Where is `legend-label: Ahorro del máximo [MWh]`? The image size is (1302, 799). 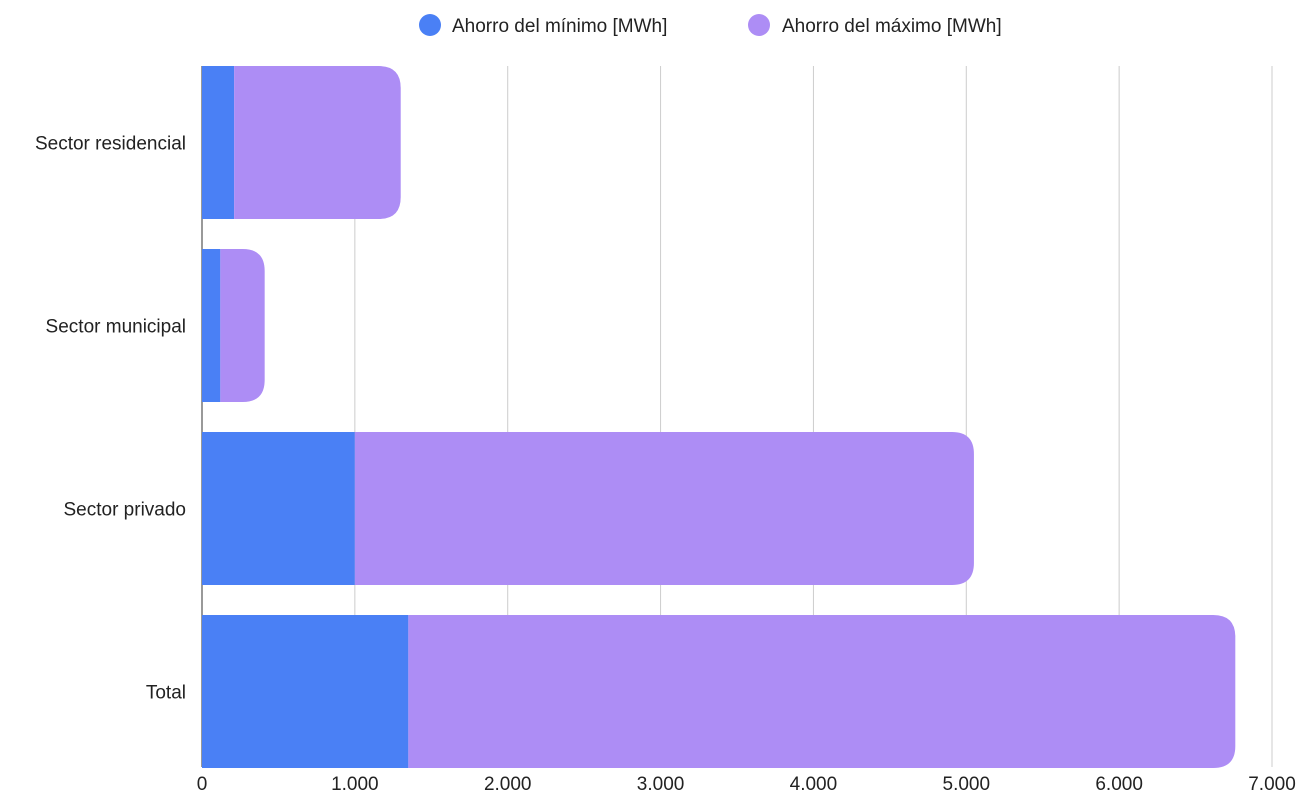 legend-label: Ahorro del máximo [MWh] is located at coordinates (892, 26).